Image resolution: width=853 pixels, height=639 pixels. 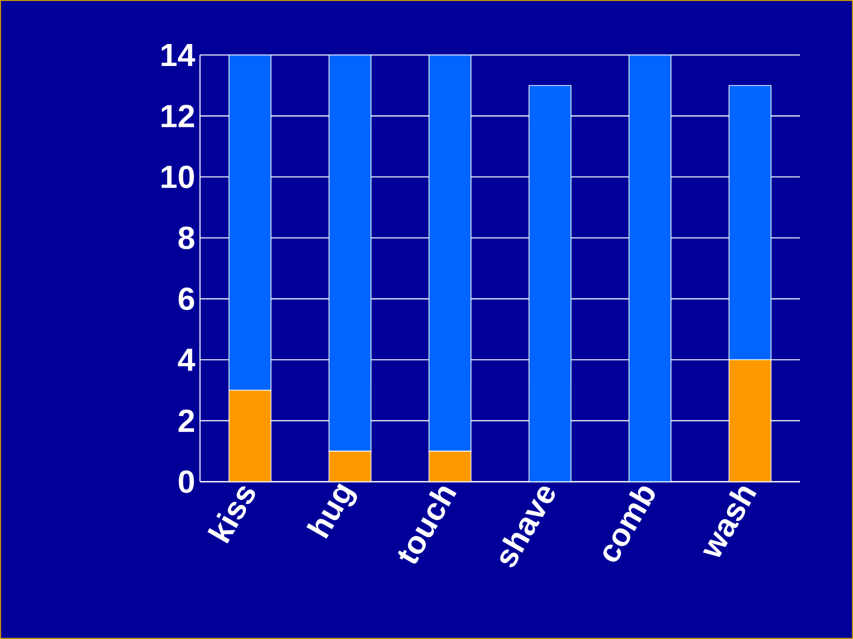 What do you see at coordinates (186, 238) in the screenshot?
I see `y-tick-label: 8` at bounding box center [186, 238].